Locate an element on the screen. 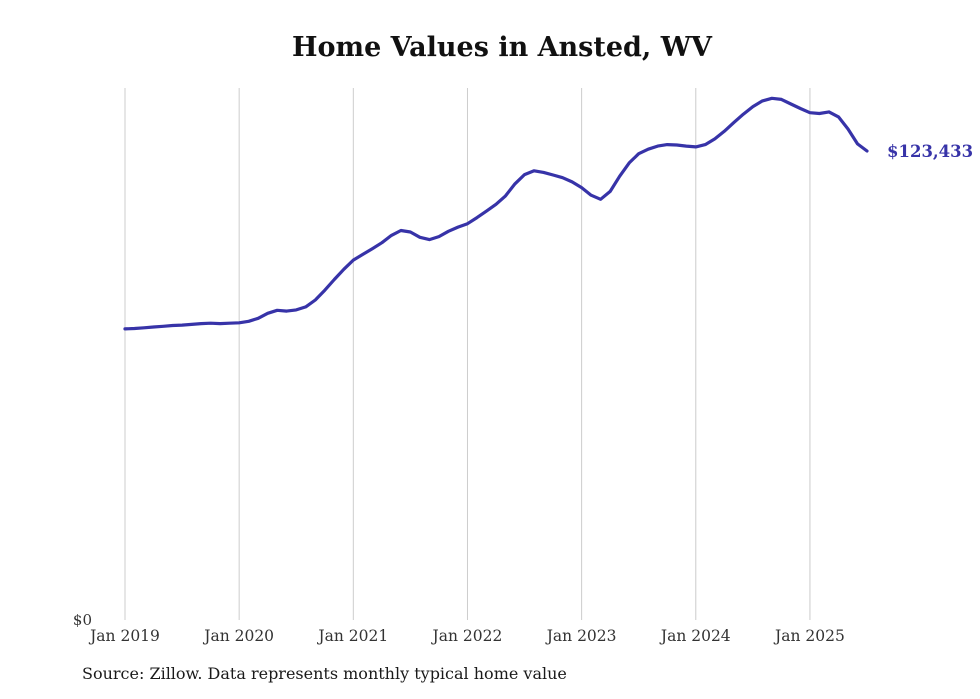  x-tick-jan-2024: Jan 2024 is located at coordinates (695, 636).